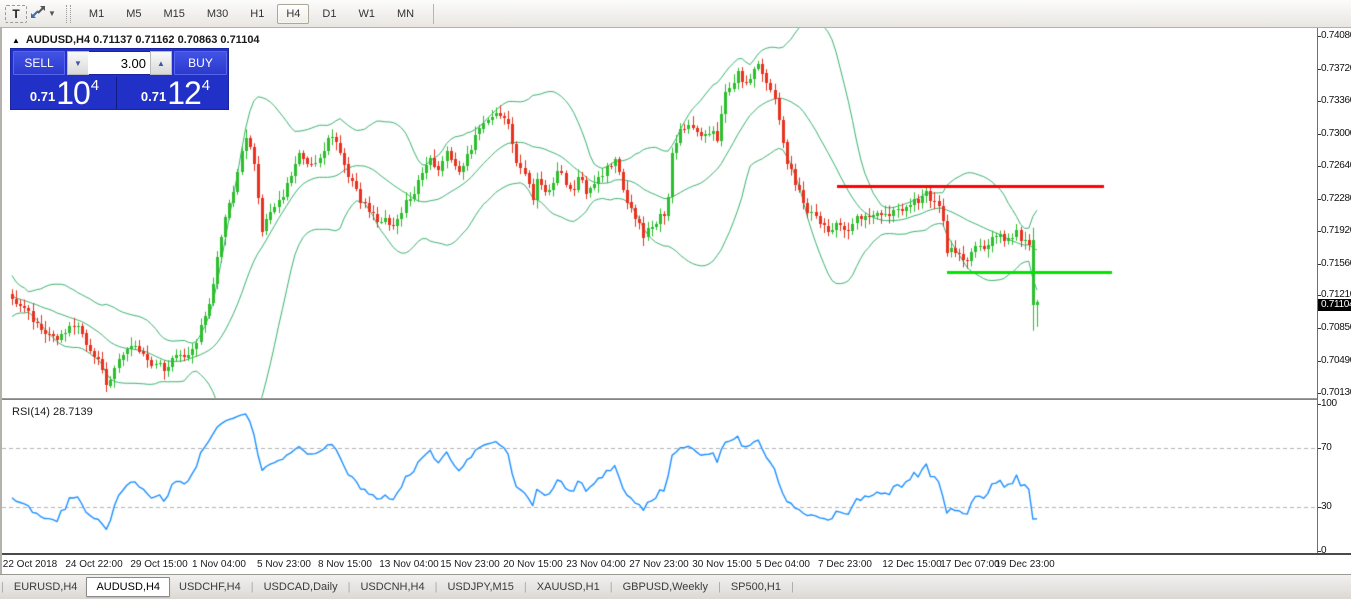  What do you see at coordinates (95, 85) in the screenshot?
I see `sell-price-pip: 4` at bounding box center [95, 85].